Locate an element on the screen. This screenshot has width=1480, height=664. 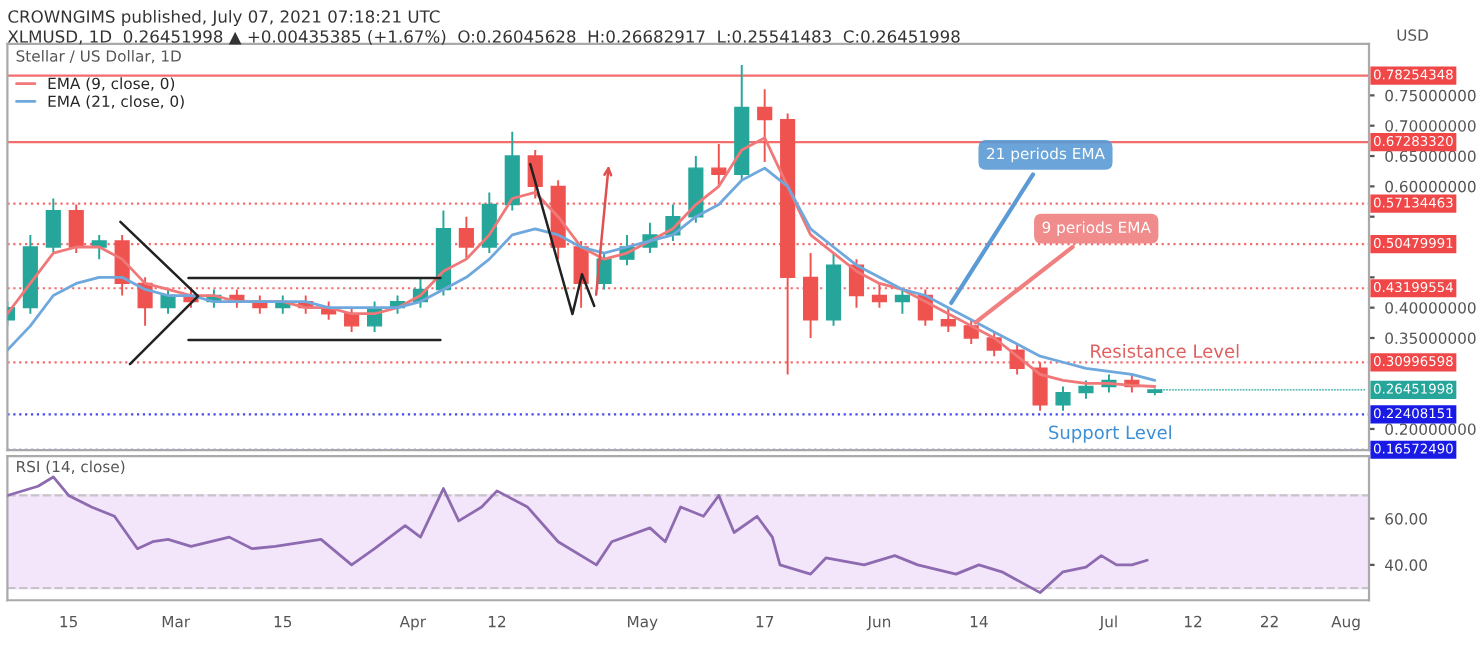
line-series is located at coordinates (578, 535).